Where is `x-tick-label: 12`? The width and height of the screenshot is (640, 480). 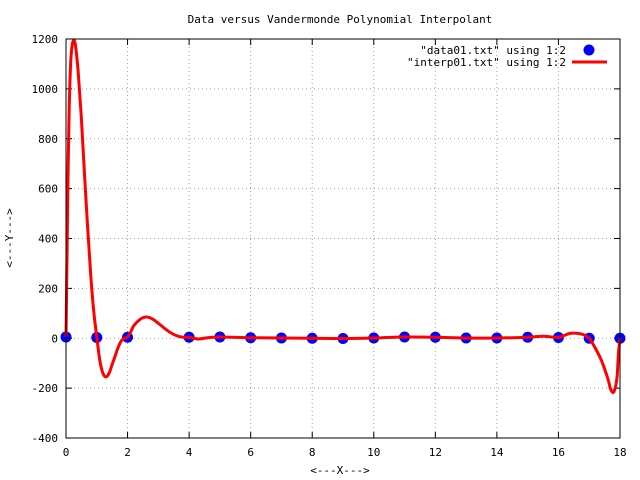
x-tick-label: 12 is located at coordinates (435, 452).